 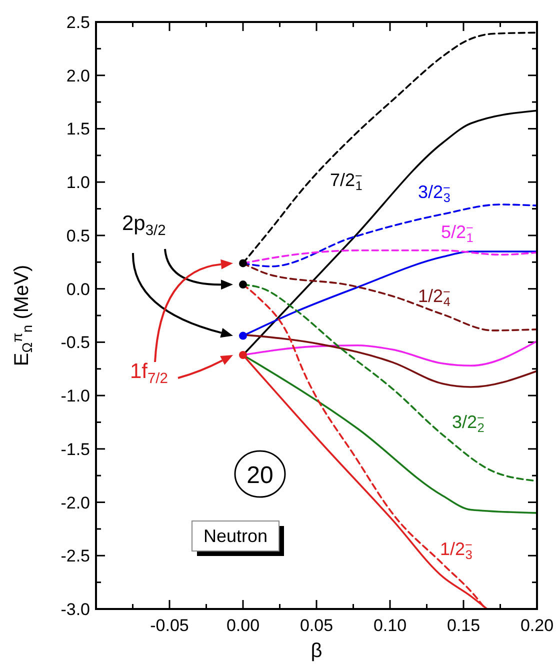 What do you see at coordinates (78, 76) in the screenshot?
I see `y-tick-label: 2.0` at bounding box center [78, 76].